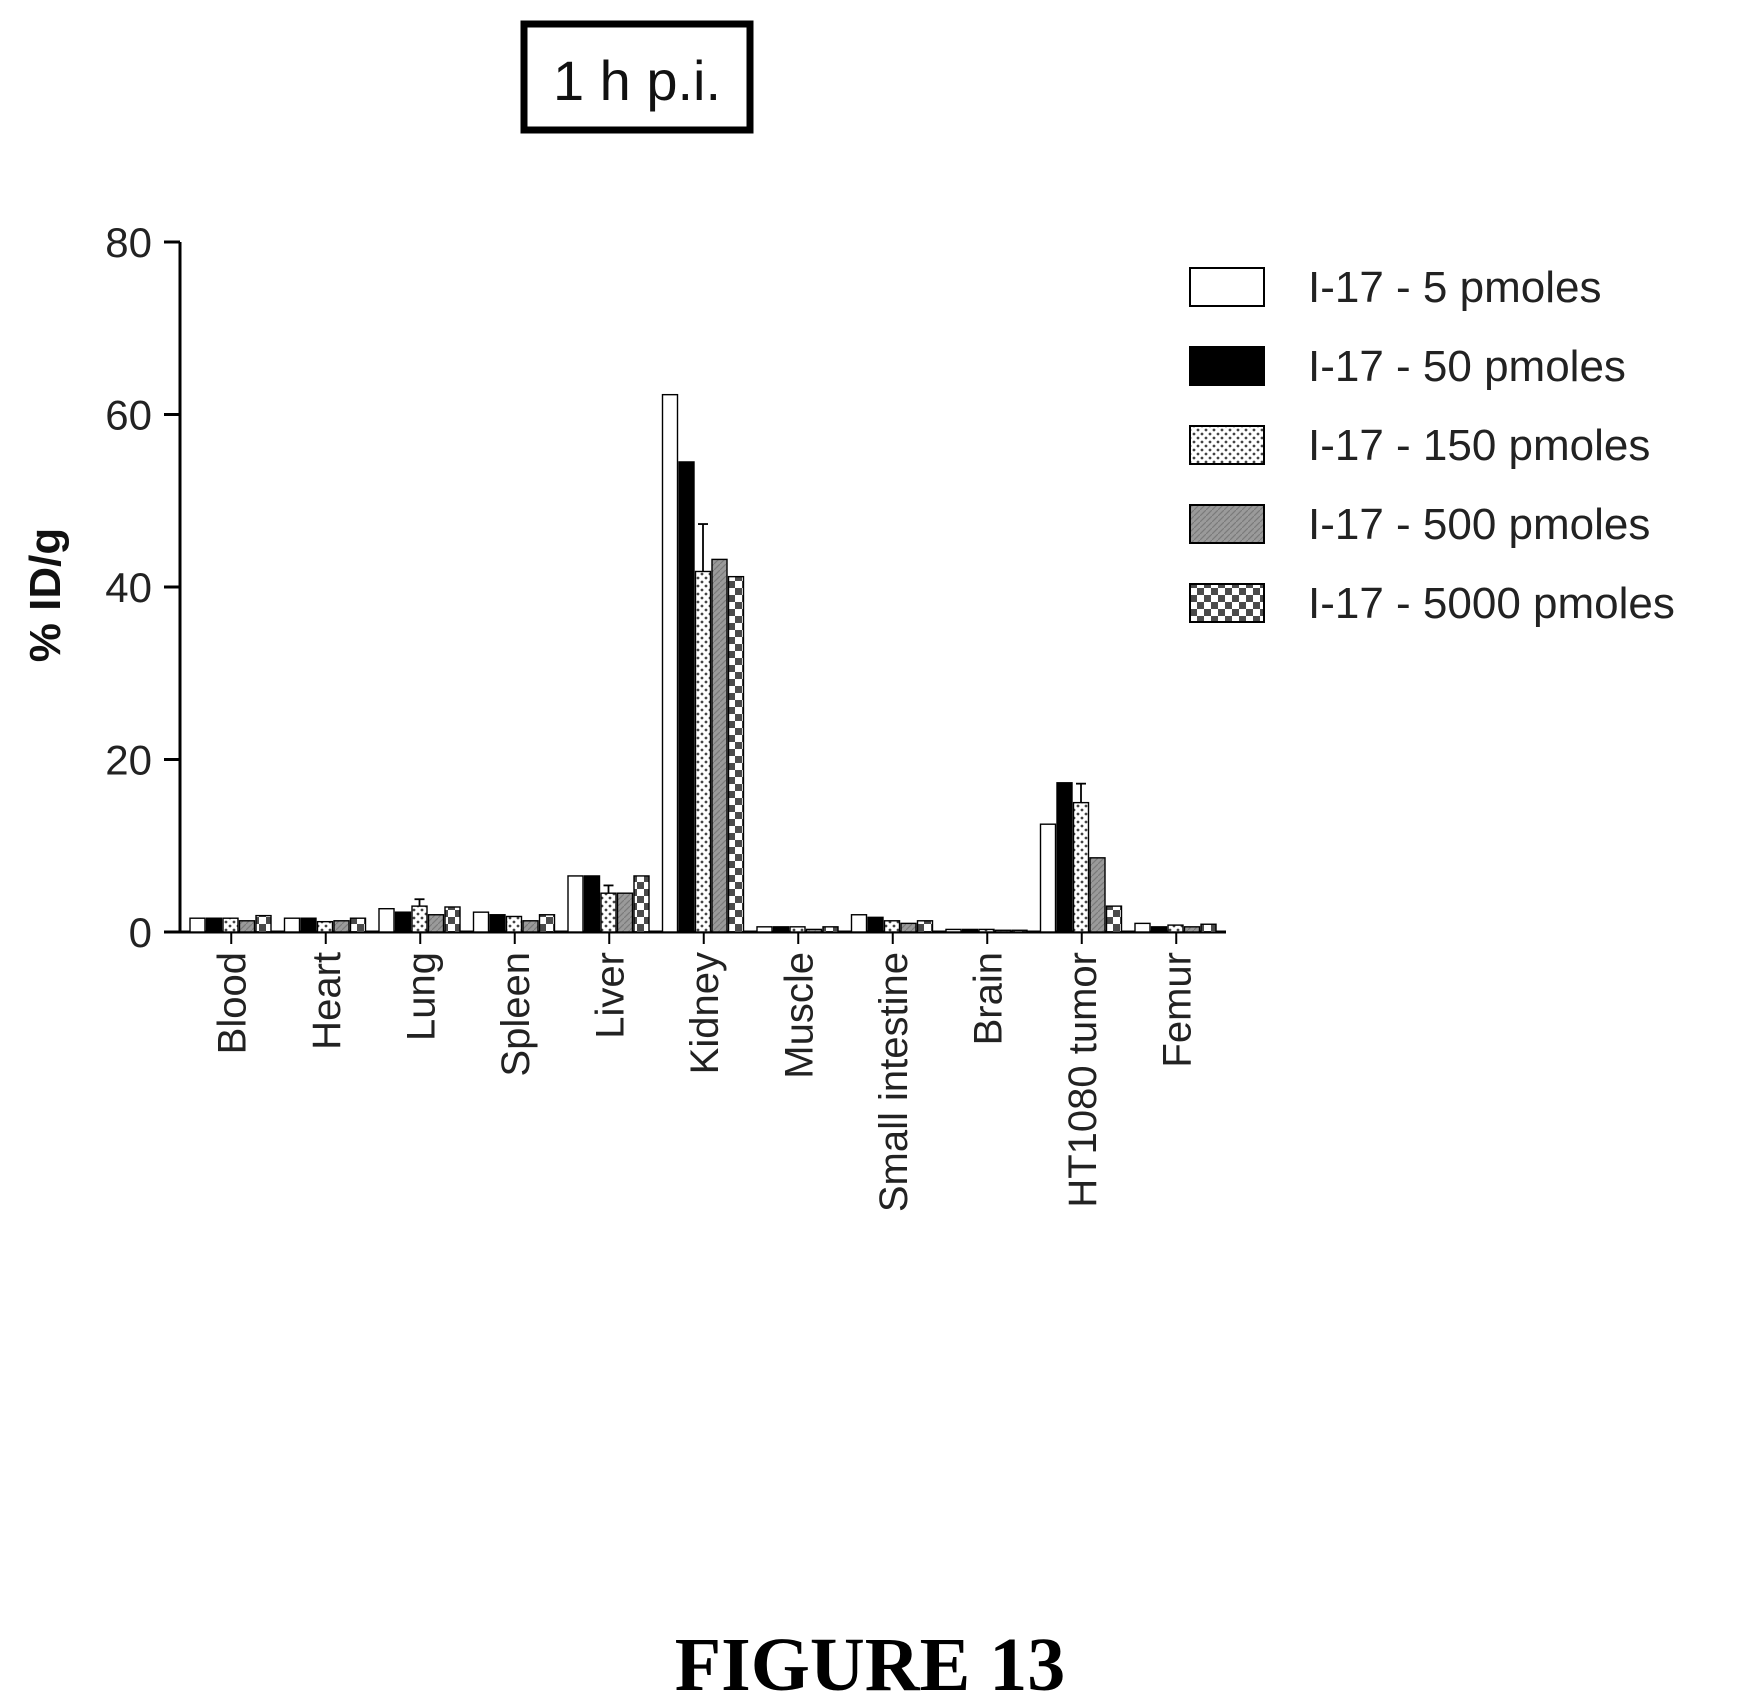 The height and width of the screenshot is (1707, 1740). I want to click on chart-title: 1 h p.i., so click(637, 80).